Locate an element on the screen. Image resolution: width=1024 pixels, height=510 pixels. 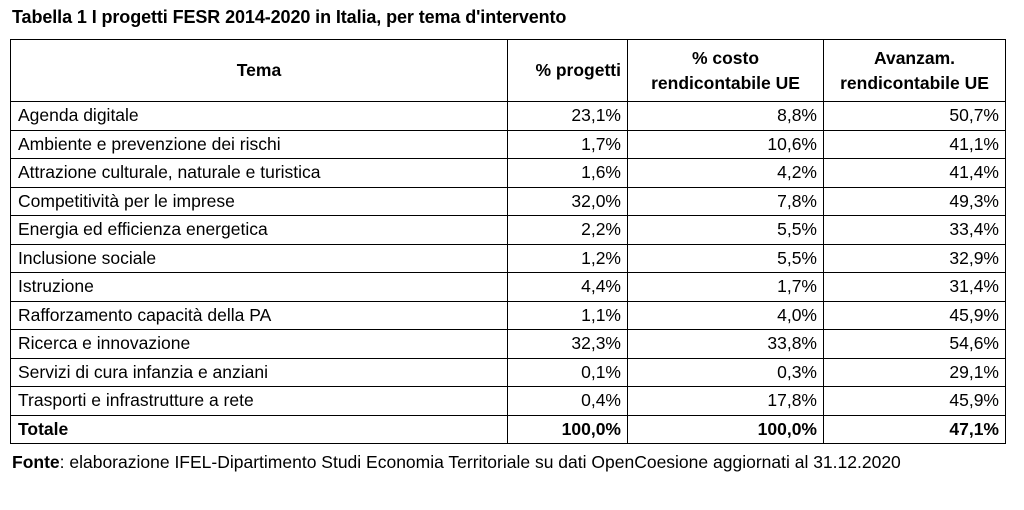
header-costo: % costo rendicontabile UE is located at coordinates (725, 70).